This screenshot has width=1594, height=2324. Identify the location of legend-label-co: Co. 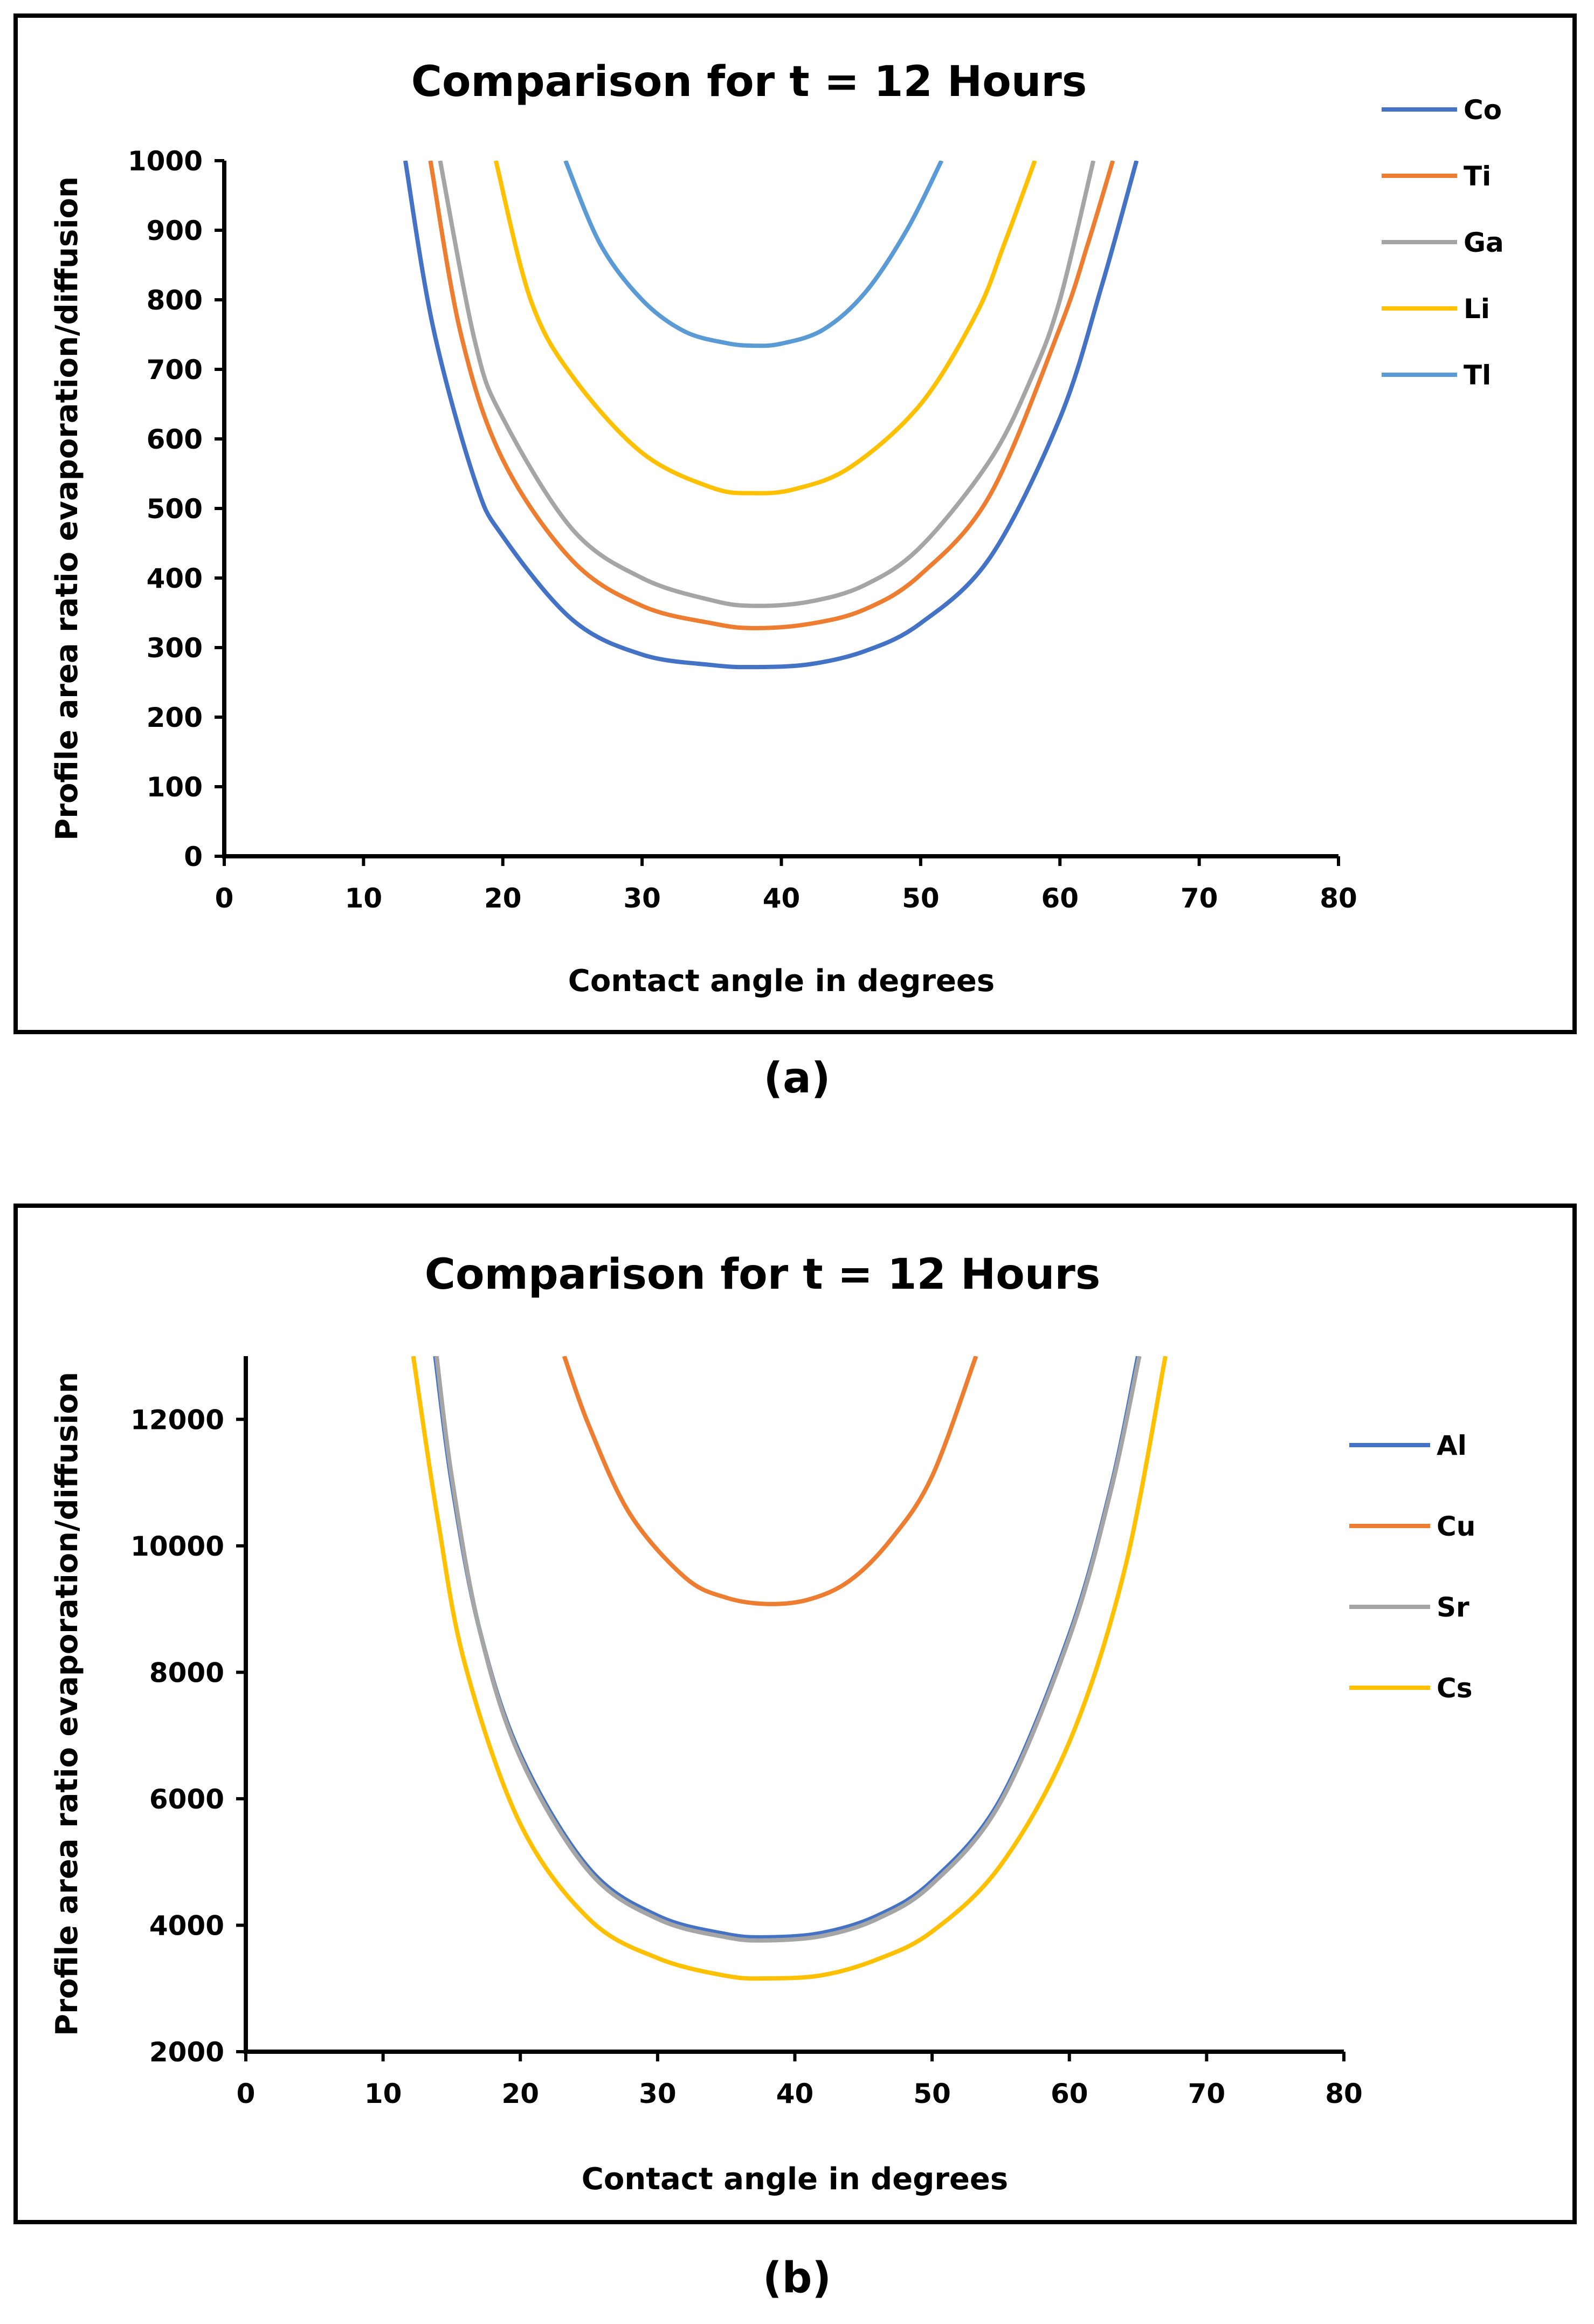
(1483, 110).